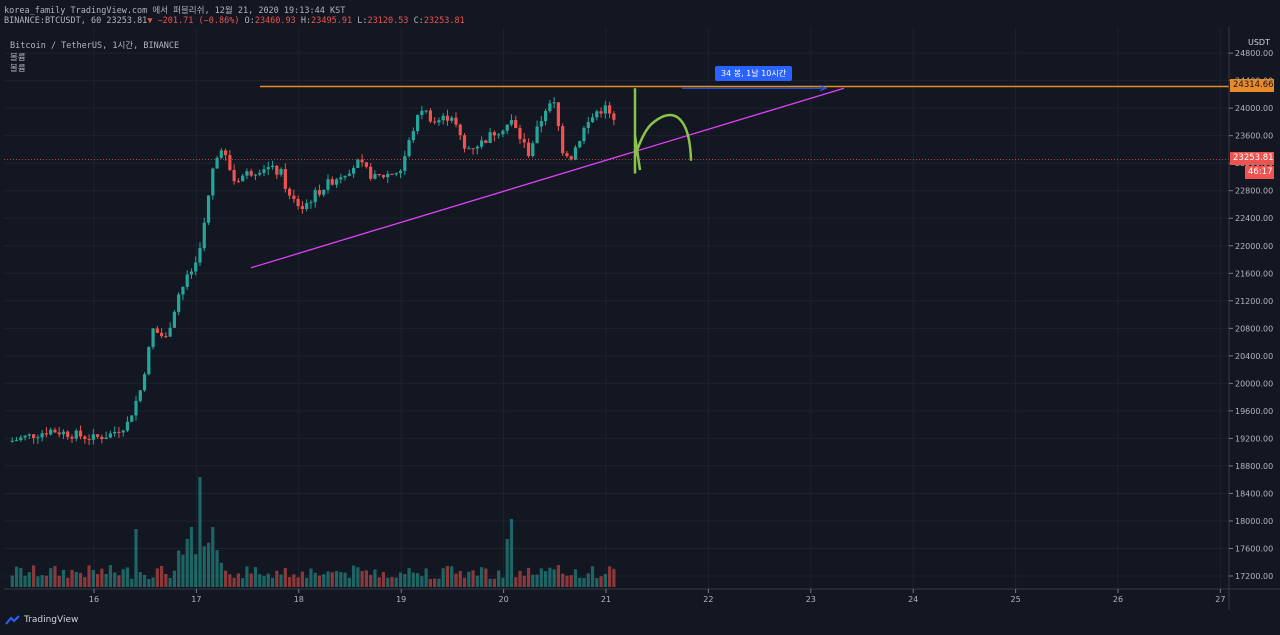 This screenshot has width=1280, height=635. I want to click on currency-label: USDT, so click(1259, 42).